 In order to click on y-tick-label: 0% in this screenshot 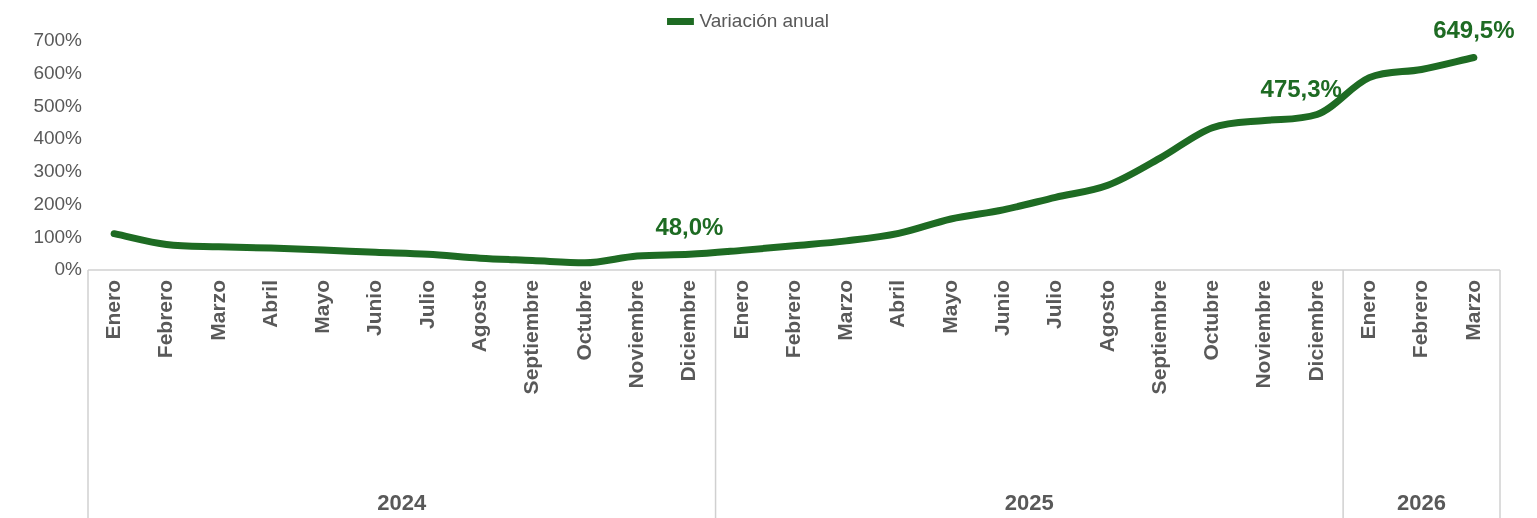, I will do `click(68, 269)`.